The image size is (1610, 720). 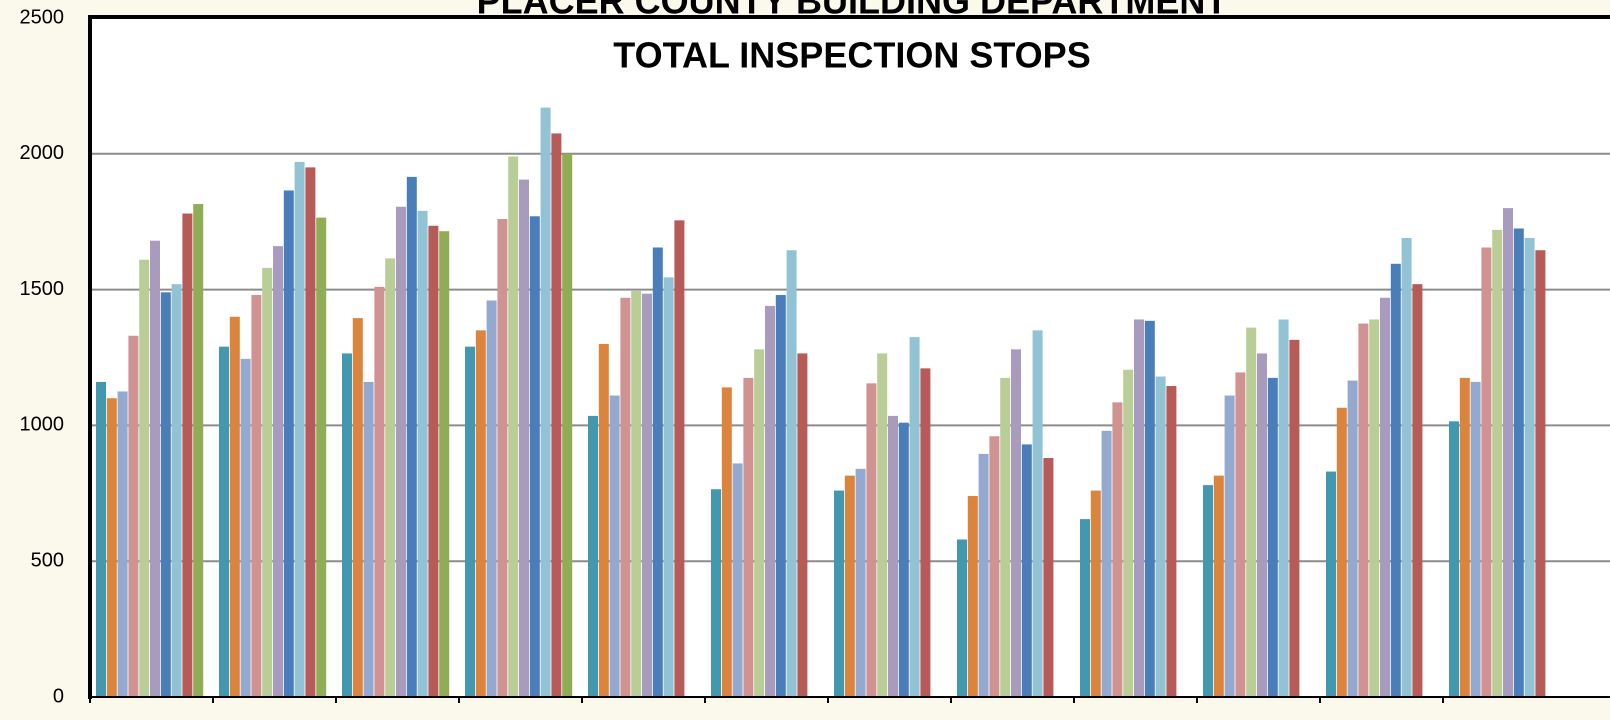 What do you see at coordinates (851, 55) in the screenshot?
I see `chart-subtitle: TOTAL INSPECTION STOPS` at bounding box center [851, 55].